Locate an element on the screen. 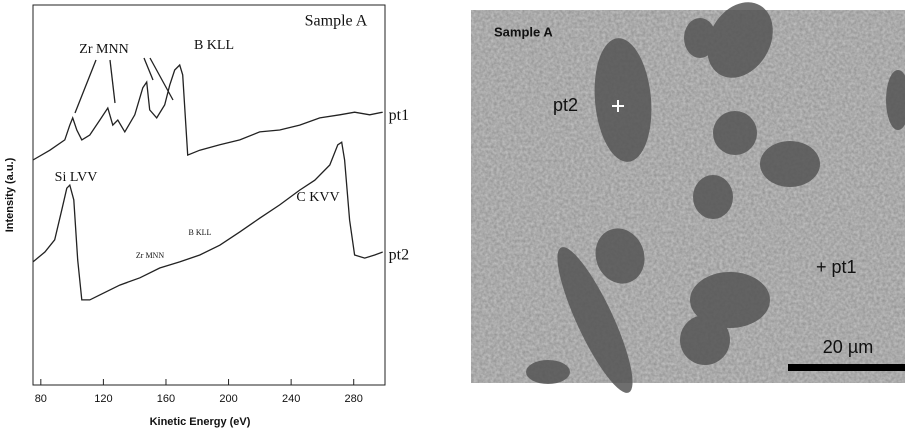  series-label: pt2 is located at coordinates (399, 255).